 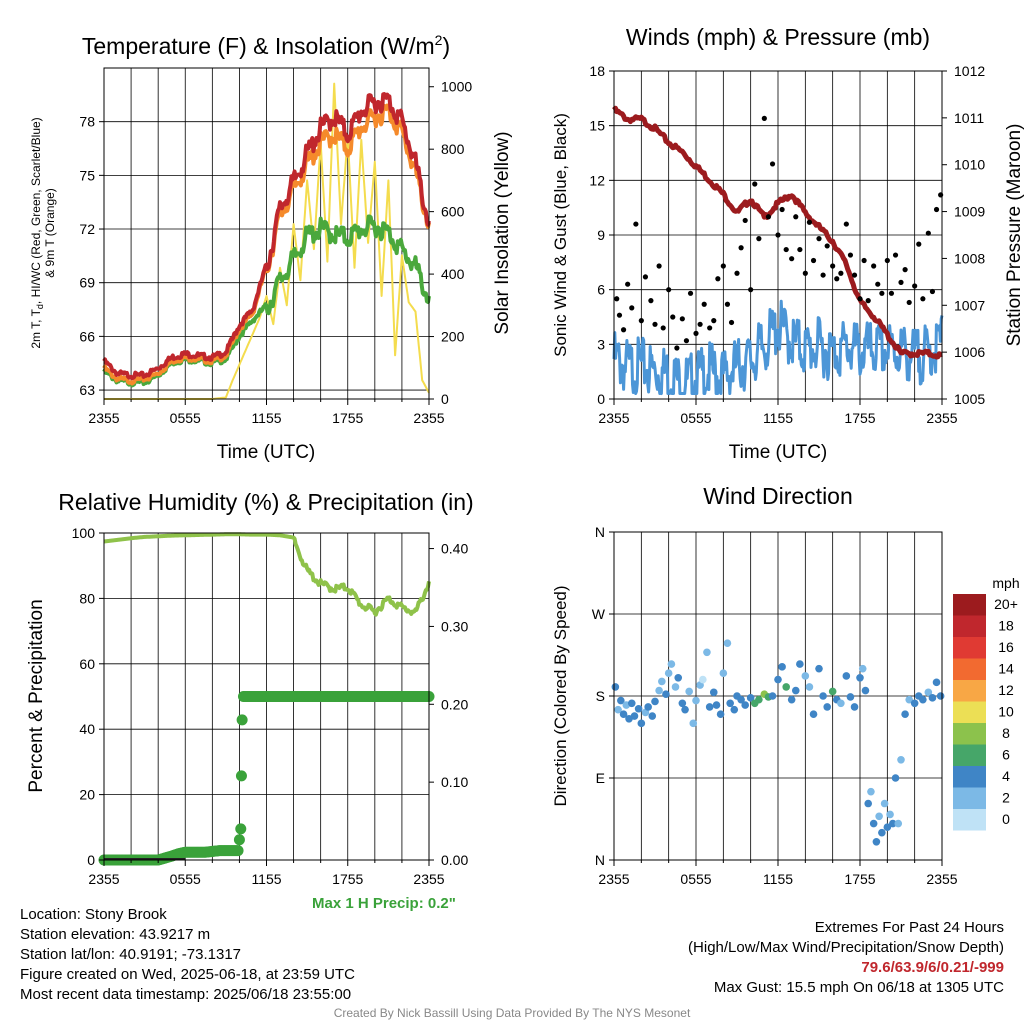 What do you see at coordinates (601, 344) in the screenshot?
I see `y-tick-label: 3` at bounding box center [601, 344].